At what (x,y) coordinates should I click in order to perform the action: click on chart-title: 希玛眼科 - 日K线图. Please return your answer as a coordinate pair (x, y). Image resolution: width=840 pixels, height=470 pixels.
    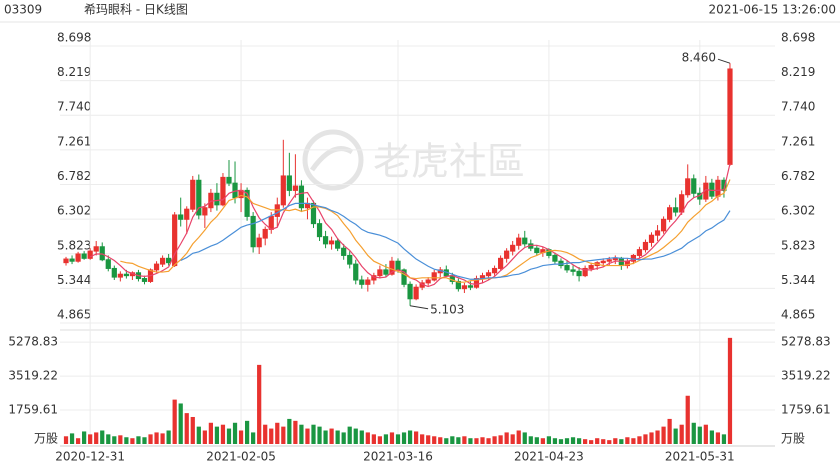
    Looking at the image, I should click on (136, 9).